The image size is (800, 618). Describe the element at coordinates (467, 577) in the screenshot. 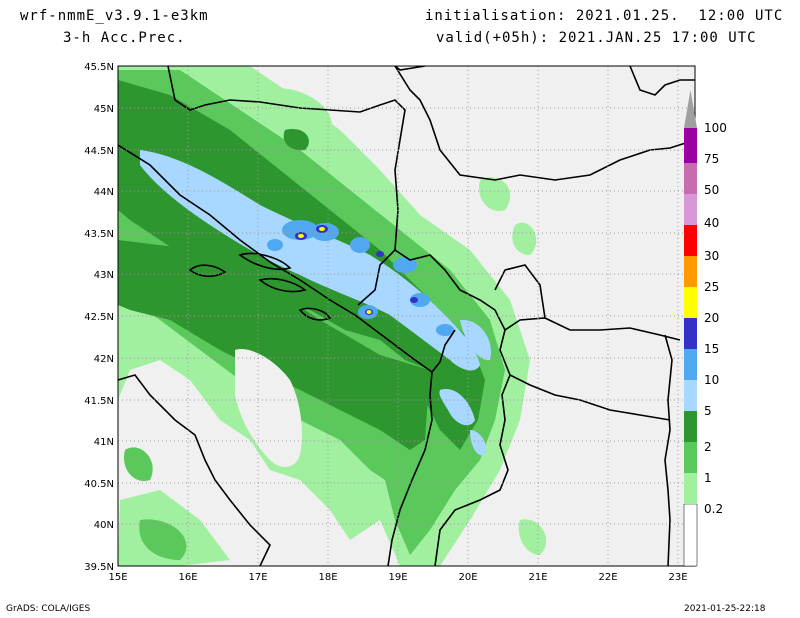

I see `lon-label: 20E` at that location.